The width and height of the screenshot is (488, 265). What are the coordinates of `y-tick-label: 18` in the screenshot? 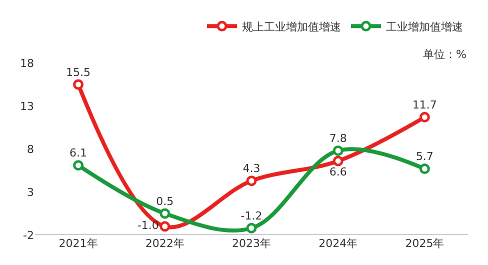 It's located at (27, 63).